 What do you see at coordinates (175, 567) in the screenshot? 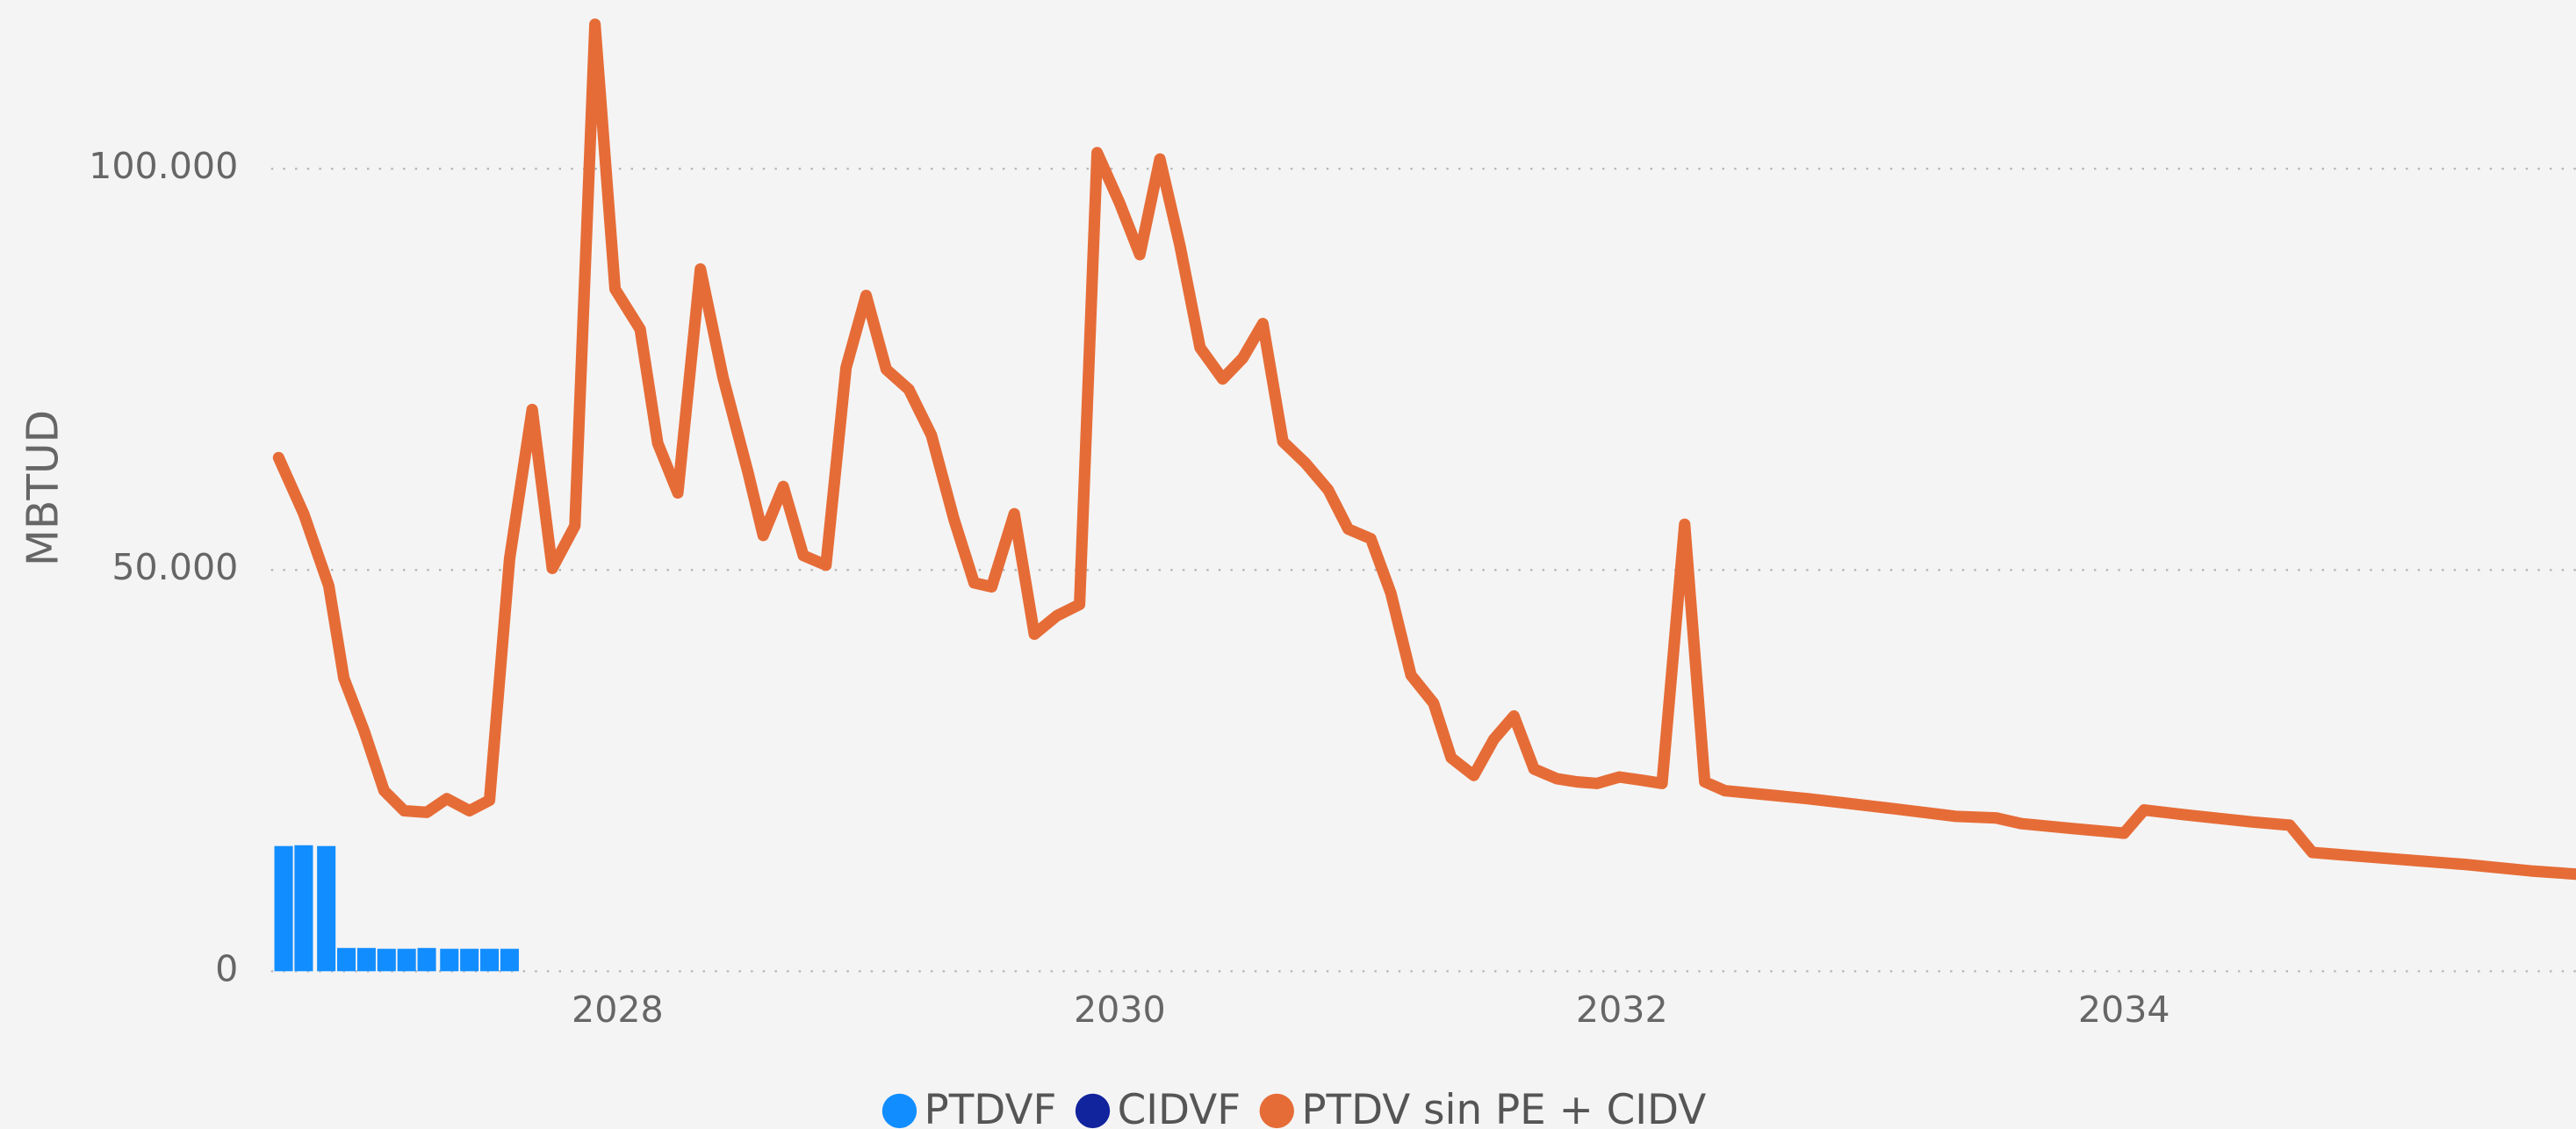
I see `y-tick-label: 50.000` at bounding box center [175, 567].